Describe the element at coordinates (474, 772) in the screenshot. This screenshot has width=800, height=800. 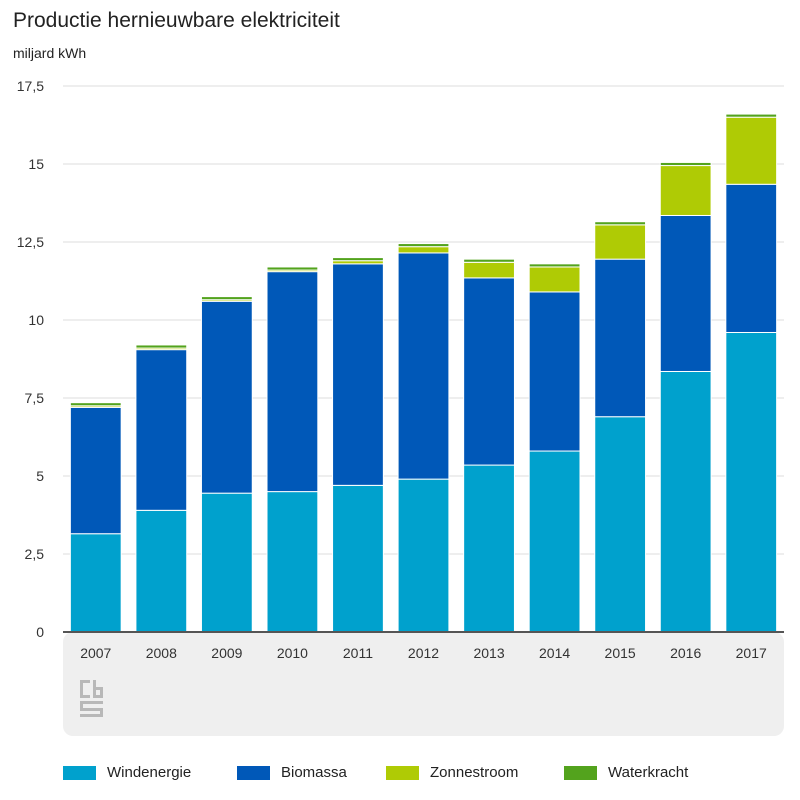
I see `legend-label: Zonnestroom` at that location.